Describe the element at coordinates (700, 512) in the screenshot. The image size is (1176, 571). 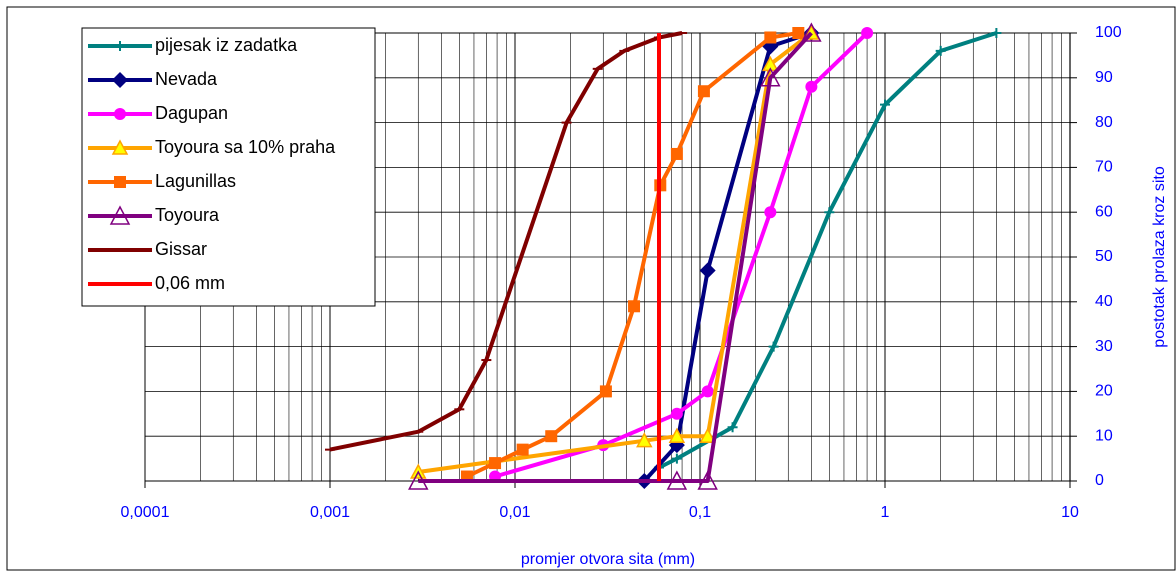
I see `x-tick-label: 0,1` at that location.